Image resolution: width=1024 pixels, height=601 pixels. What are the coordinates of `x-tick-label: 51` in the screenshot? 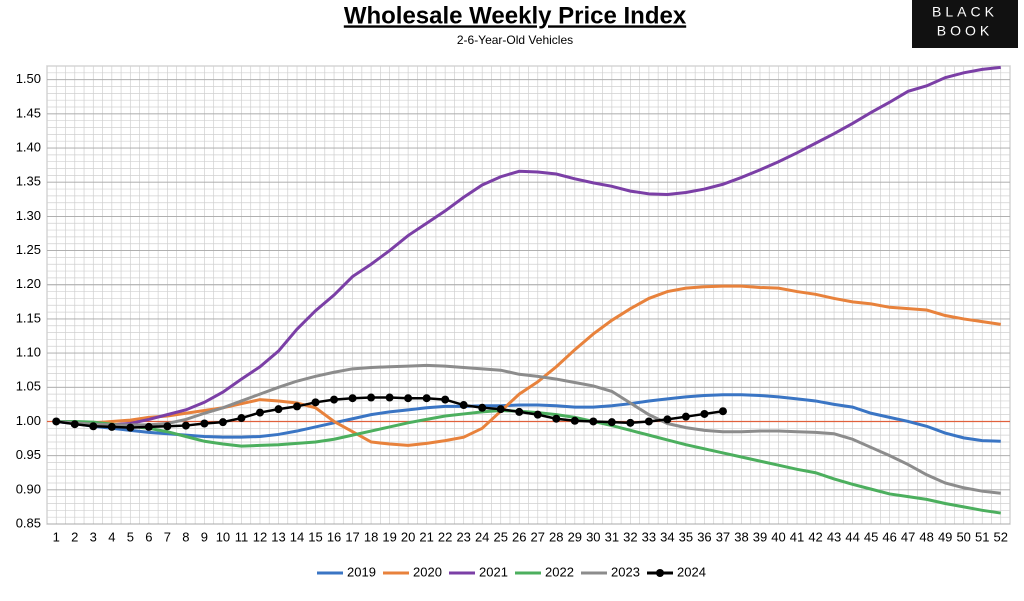 It's located at (982, 536).